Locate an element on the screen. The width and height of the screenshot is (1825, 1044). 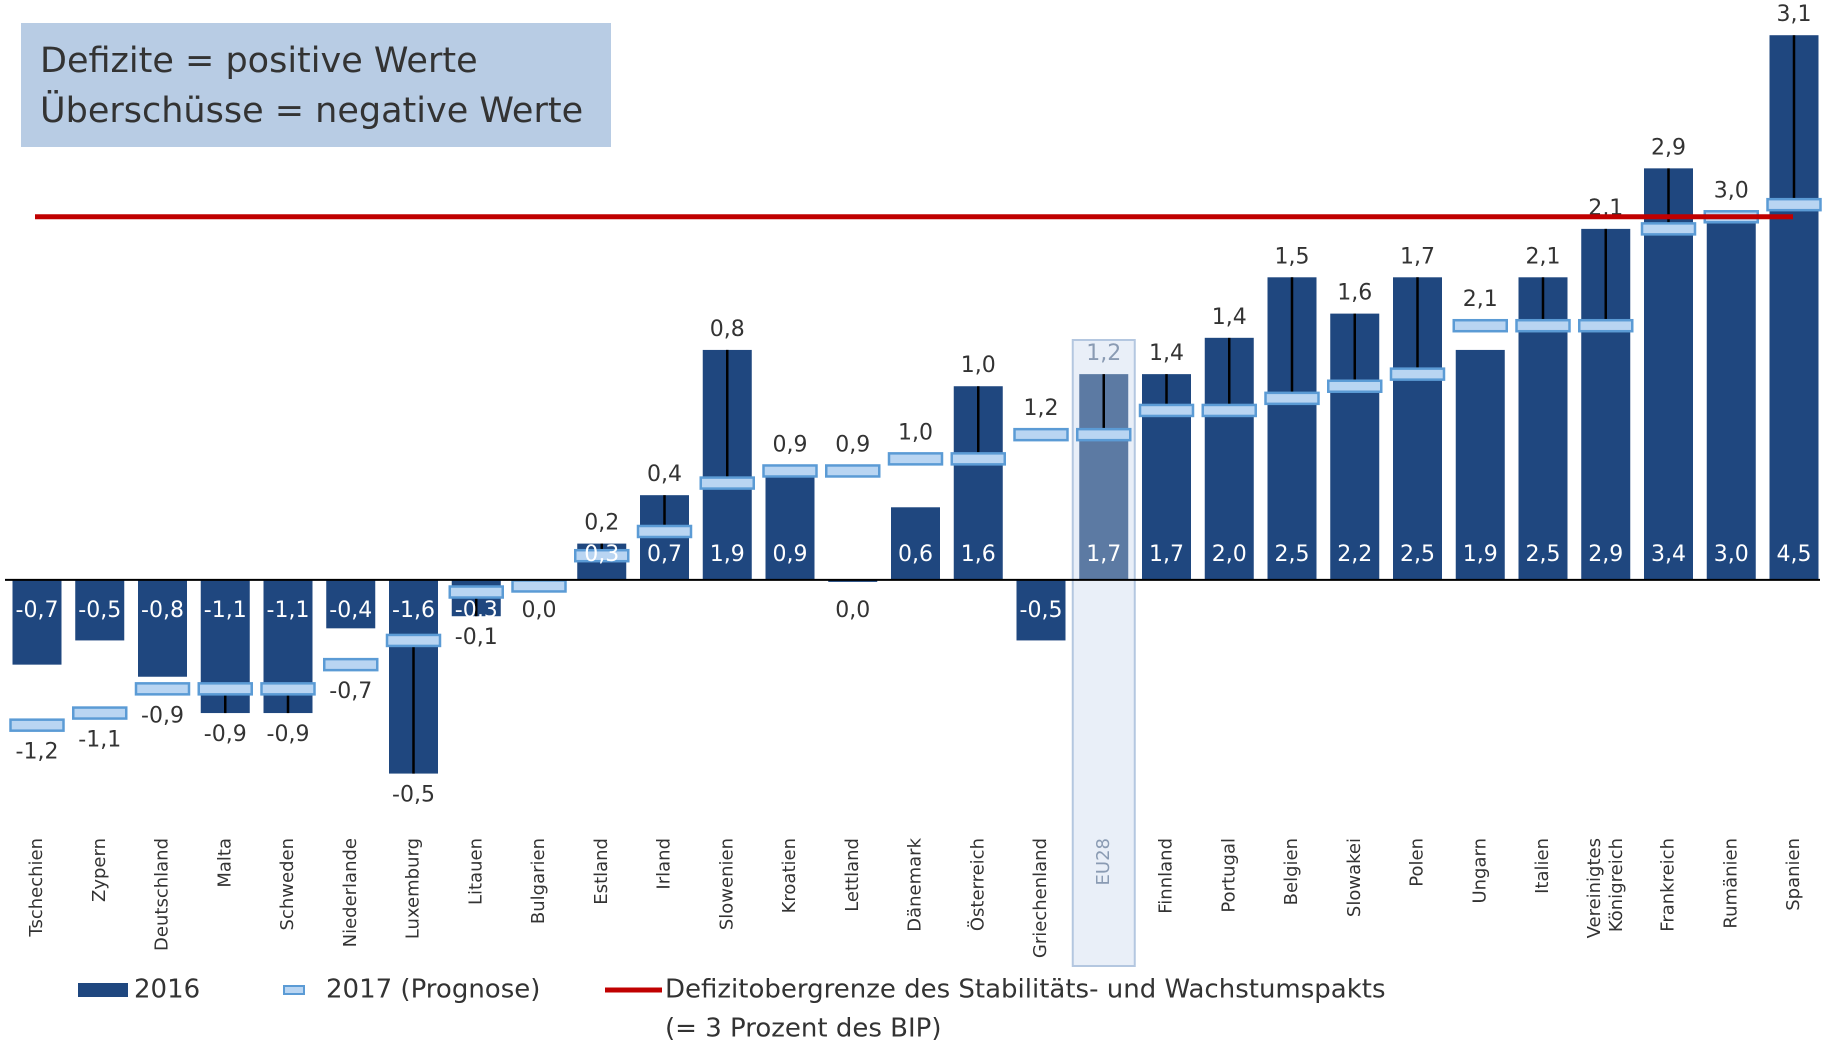
value-label: 0,6 is located at coordinates (915, 554).